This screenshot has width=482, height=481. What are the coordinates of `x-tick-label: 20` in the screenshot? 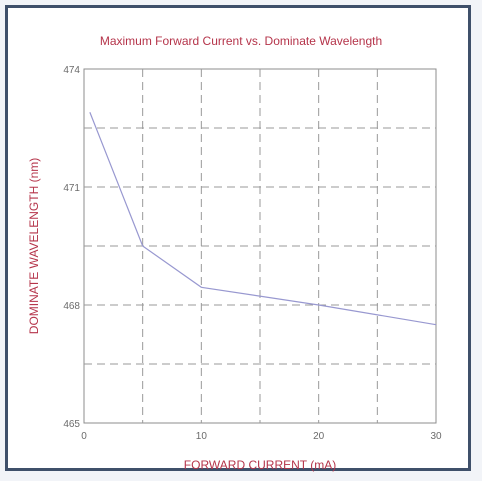 It's located at (319, 436).